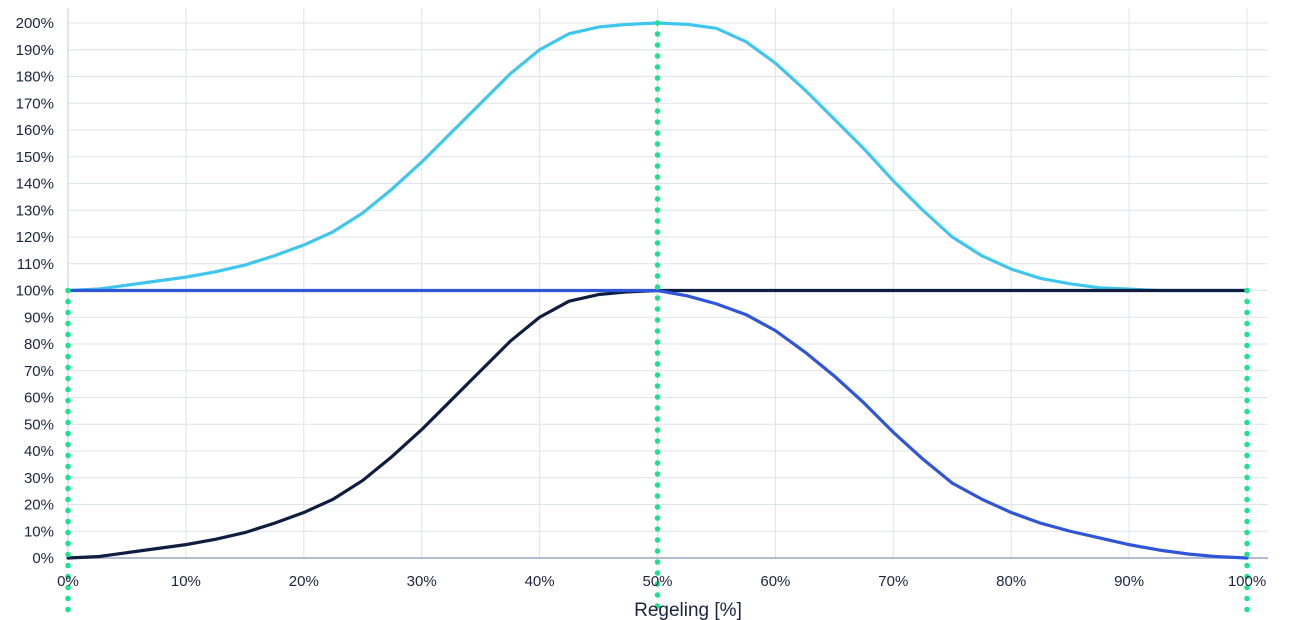 The width and height of the screenshot is (1297, 620). I want to click on x-tick-label: 0%, so click(68, 581).